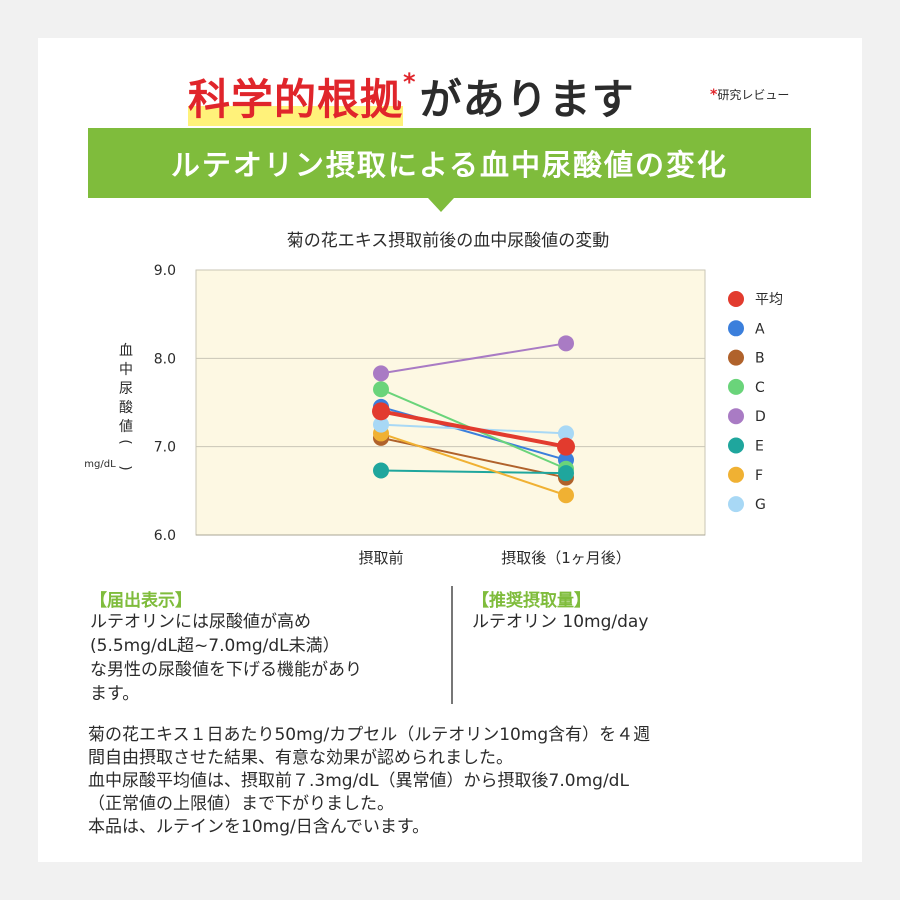  I want to click on series-line-E, so click(473, 472).